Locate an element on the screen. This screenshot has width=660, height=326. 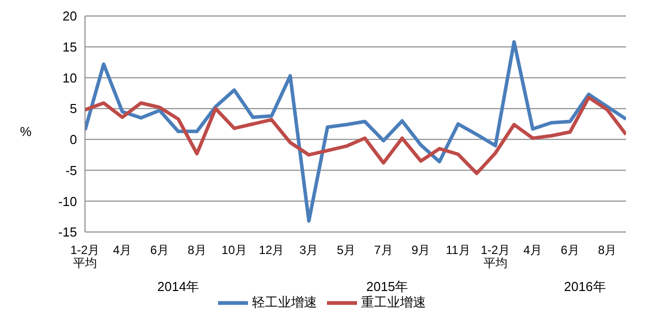
y-tick-label: 20 is located at coordinates (69, 16).